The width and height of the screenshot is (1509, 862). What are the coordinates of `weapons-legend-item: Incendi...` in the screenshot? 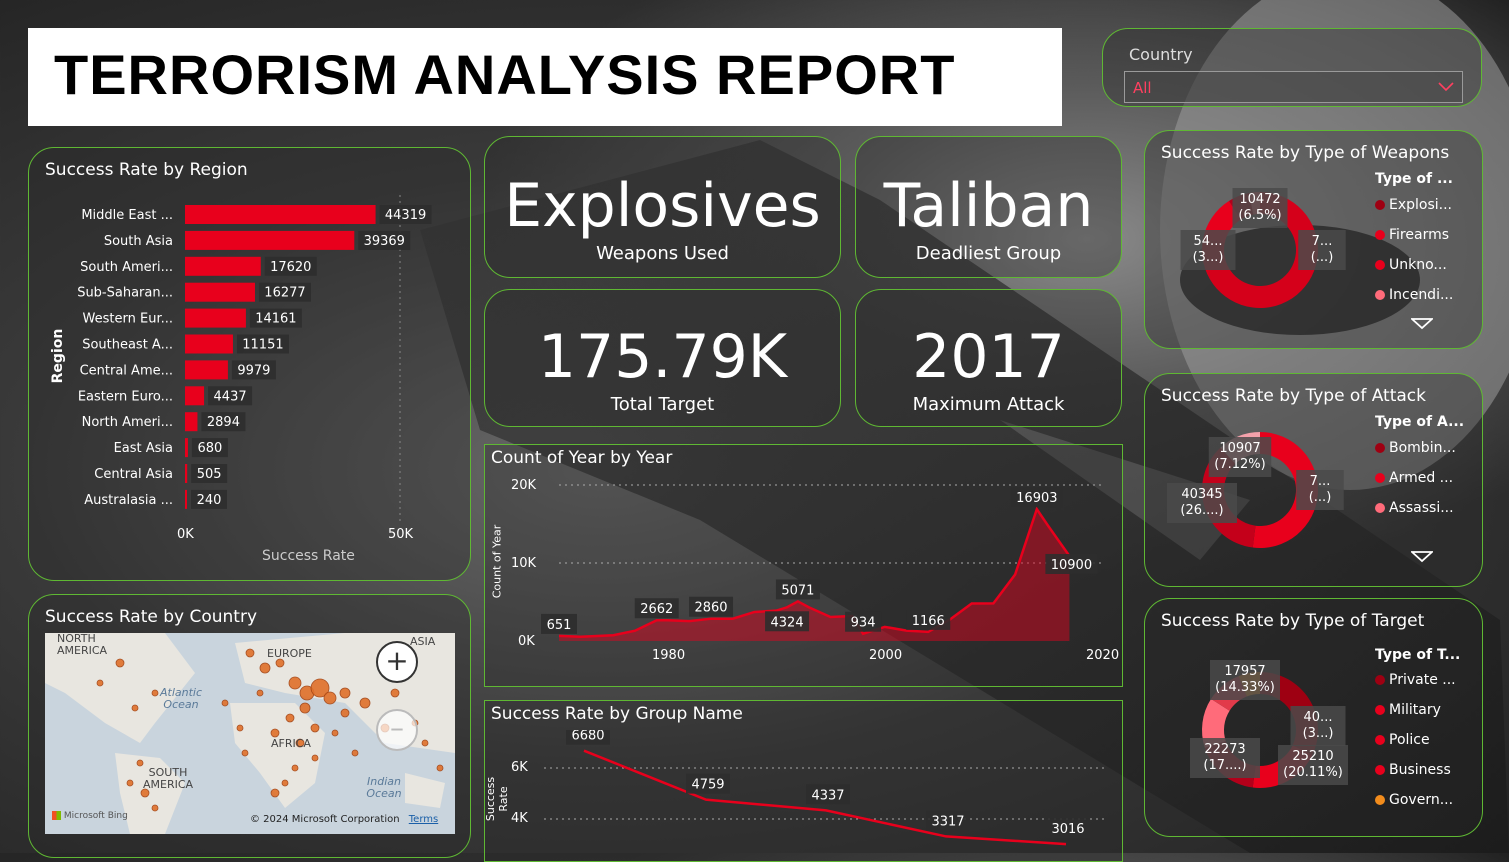 It's located at (1414, 295).